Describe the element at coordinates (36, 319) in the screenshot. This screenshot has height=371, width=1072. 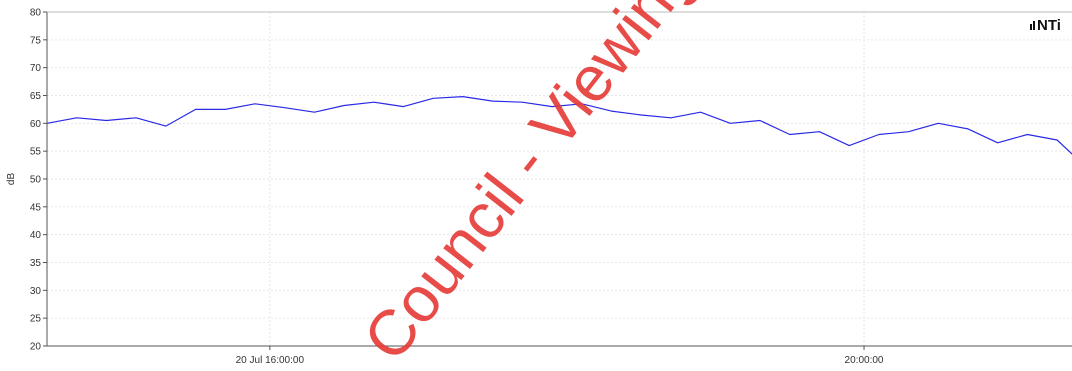
I see `y-tick-label: 25` at that location.